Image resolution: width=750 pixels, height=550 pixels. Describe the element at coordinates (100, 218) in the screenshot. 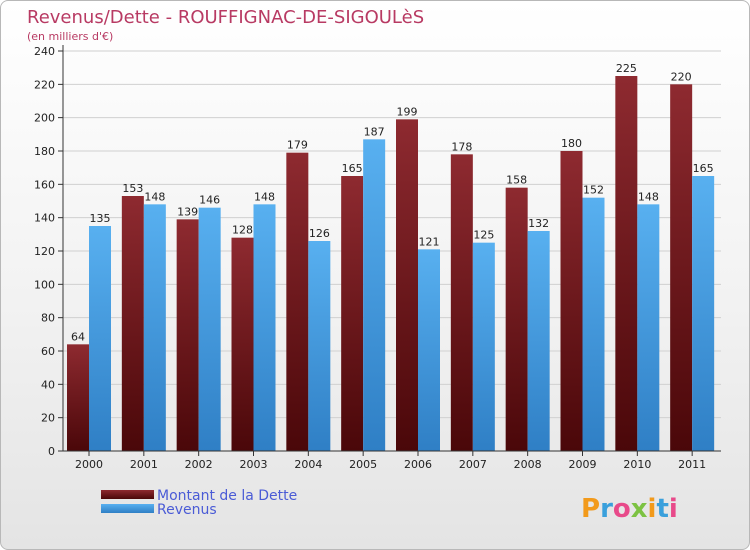

I see `bar-value-label: 135` at that location.